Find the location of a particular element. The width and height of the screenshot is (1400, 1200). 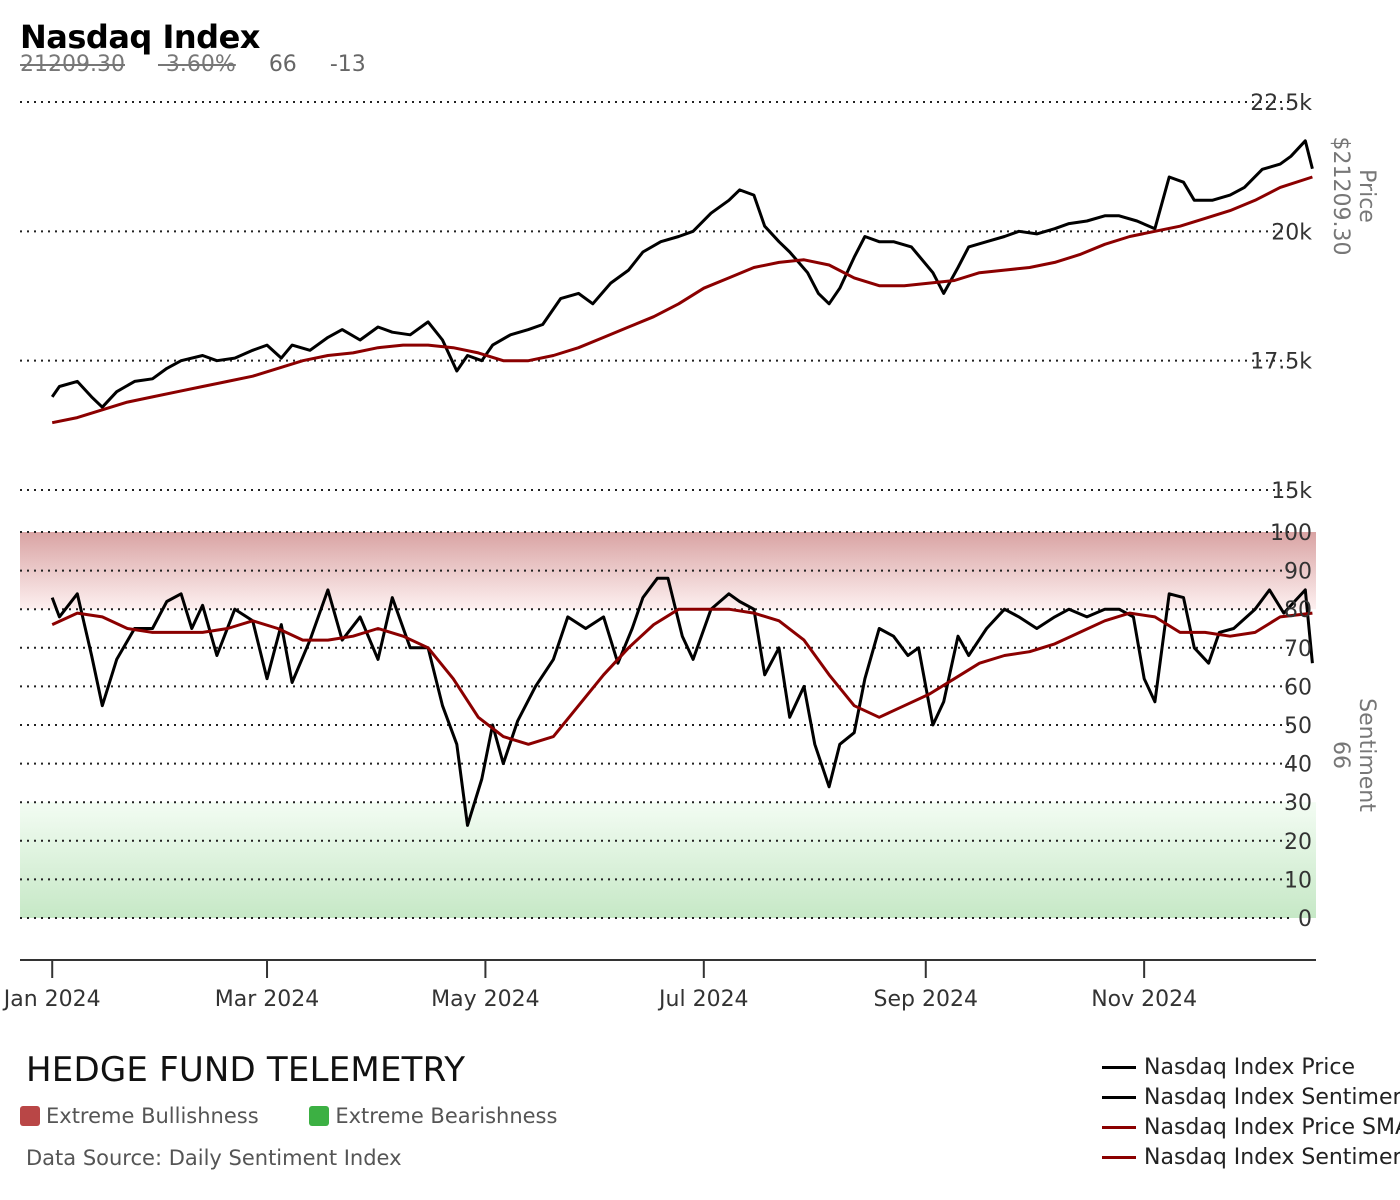

x-tick-label: Jan 2024 is located at coordinates (51, 999).